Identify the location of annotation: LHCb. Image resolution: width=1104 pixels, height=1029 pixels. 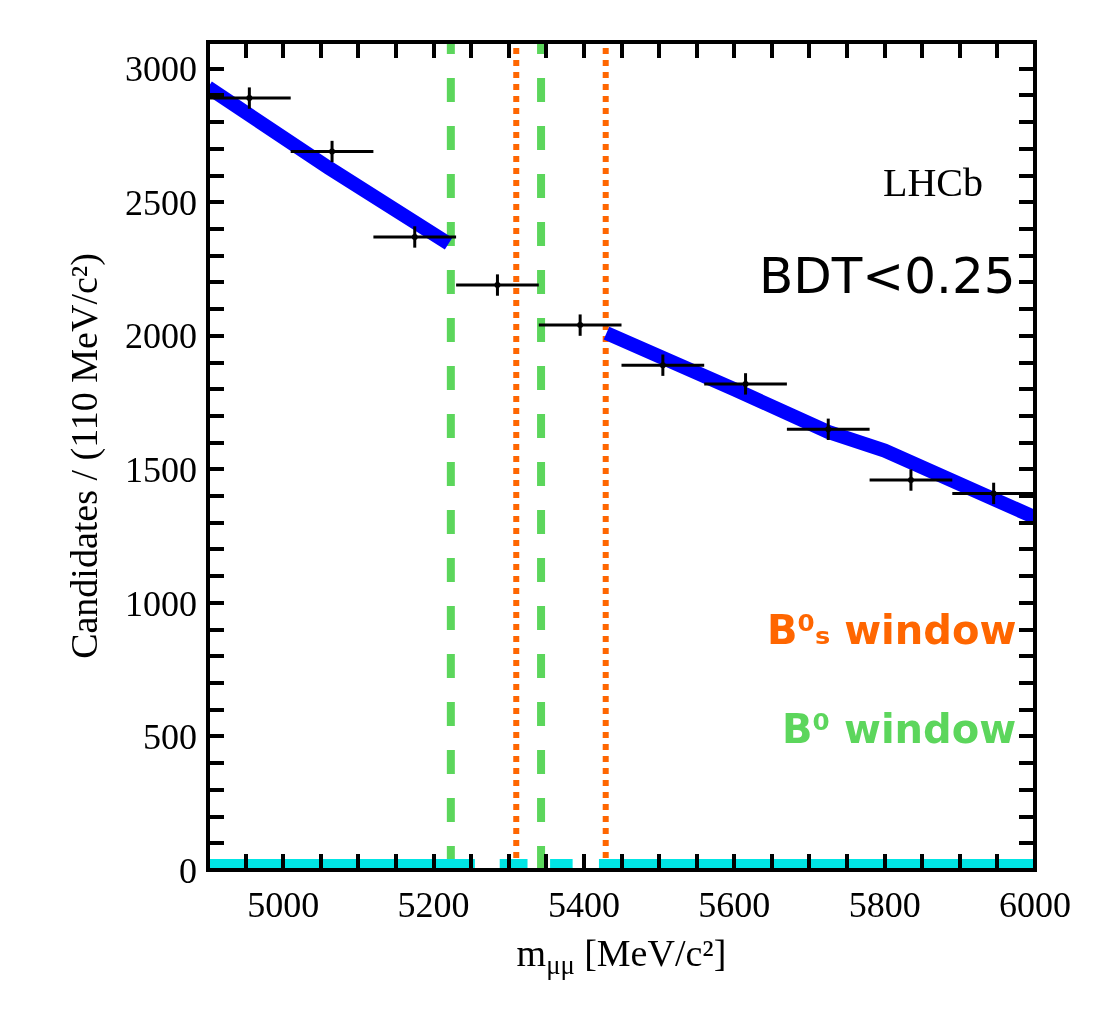
(933, 182).